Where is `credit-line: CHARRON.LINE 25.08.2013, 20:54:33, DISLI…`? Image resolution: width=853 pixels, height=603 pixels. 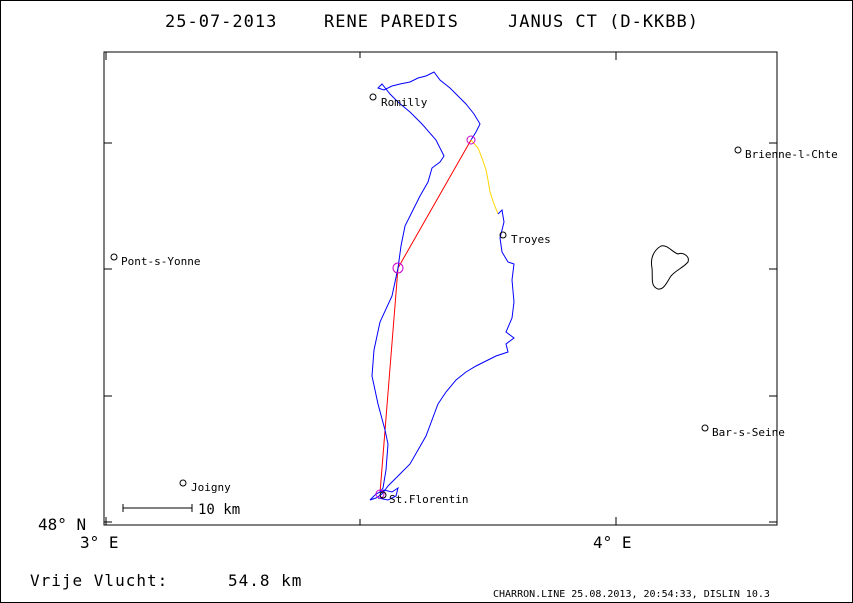 credit-line: CHARRON.LINE 25.08.2013, 20:54:33, DISLI… is located at coordinates (631, 594).